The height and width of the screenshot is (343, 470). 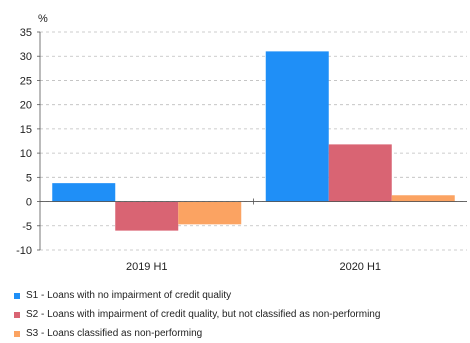 What do you see at coordinates (26, 57) in the screenshot?
I see `y-tick-label: 30` at bounding box center [26, 57].